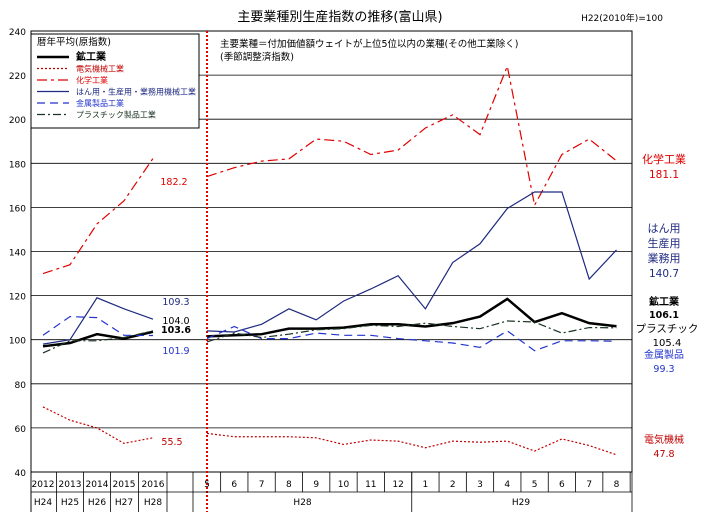 The width and height of the screenshot is (701, 516). I want to click on y-tick-label: 140, so click(17, 254).